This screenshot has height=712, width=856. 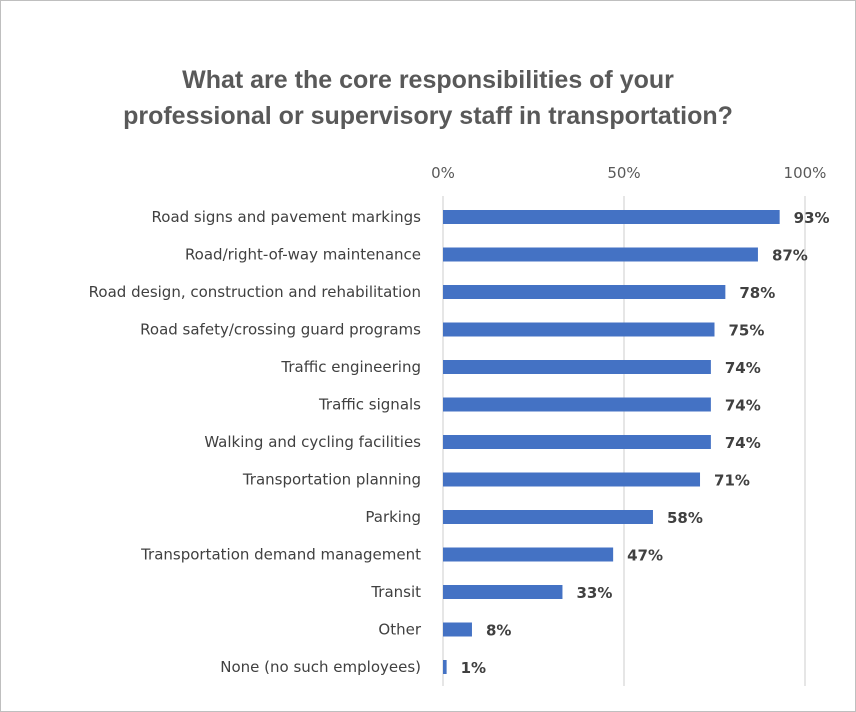 I want to click on category-label-11: Other, so click(x=399, y=630).